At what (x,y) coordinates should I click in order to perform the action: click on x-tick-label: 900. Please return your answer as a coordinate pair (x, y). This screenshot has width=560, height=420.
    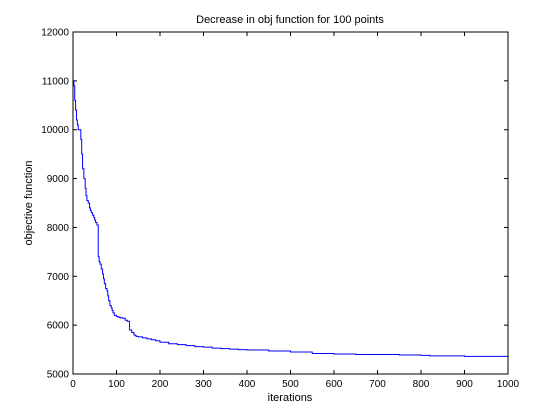
    Looking at the image, I should click on (464, 384).